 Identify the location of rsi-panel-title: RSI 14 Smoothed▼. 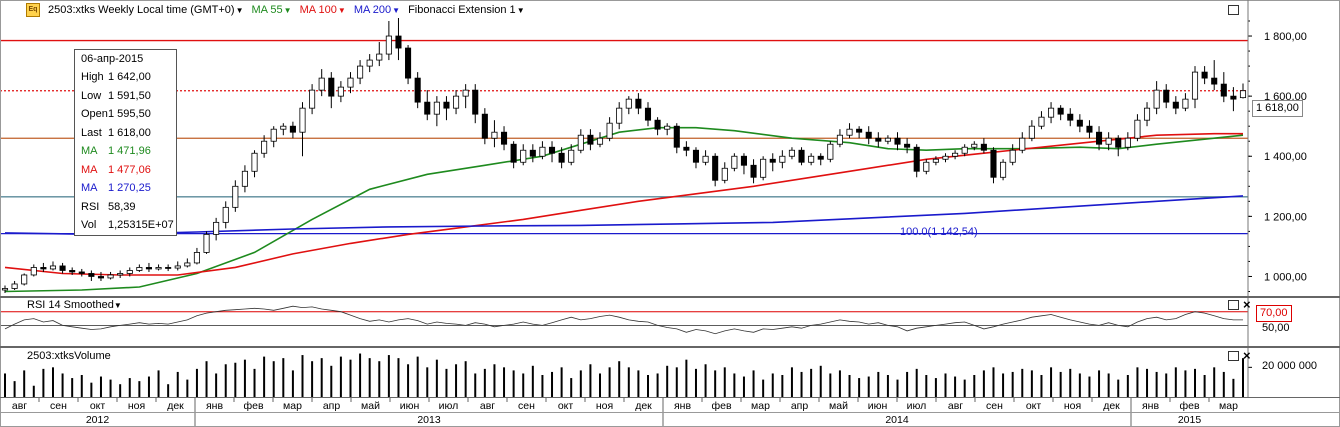
(74, 305).